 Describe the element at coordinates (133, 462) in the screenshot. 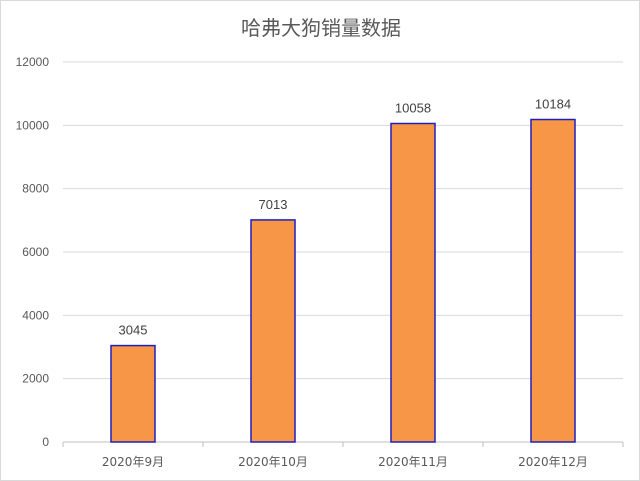

I see `x-category-label: 2020年9月` at that location.